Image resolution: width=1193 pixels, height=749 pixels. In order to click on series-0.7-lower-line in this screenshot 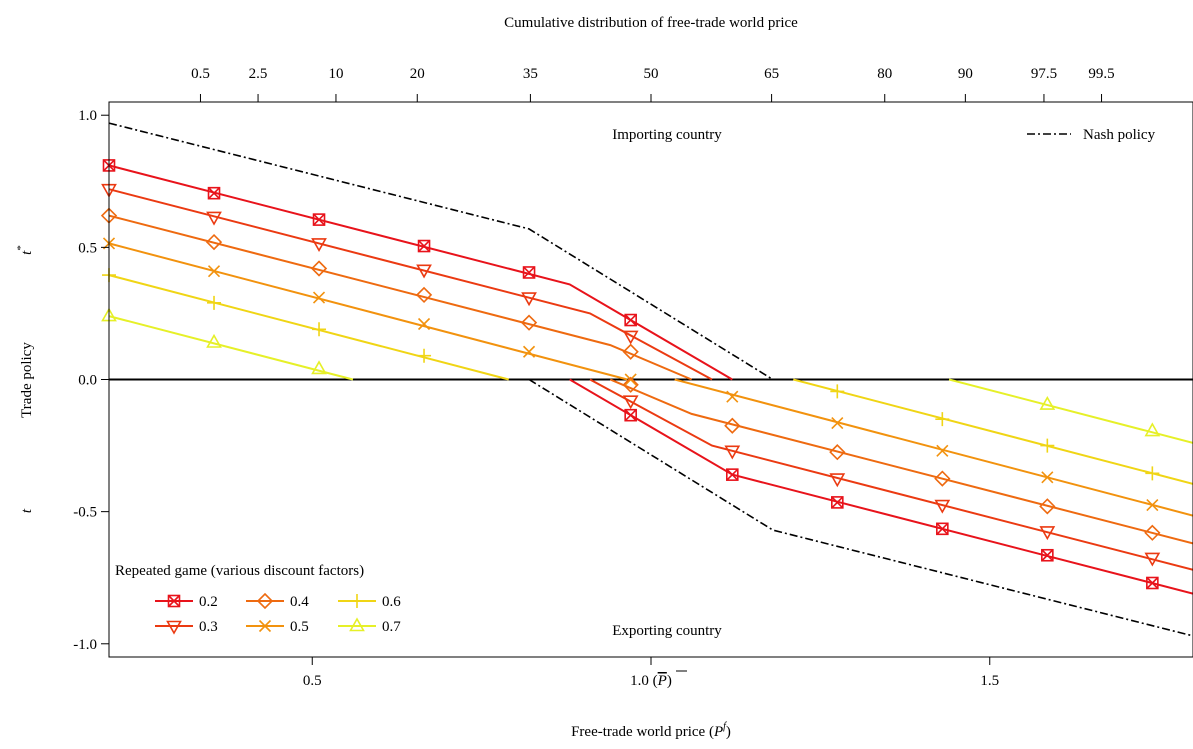, I will do `click(1070, 411)`.